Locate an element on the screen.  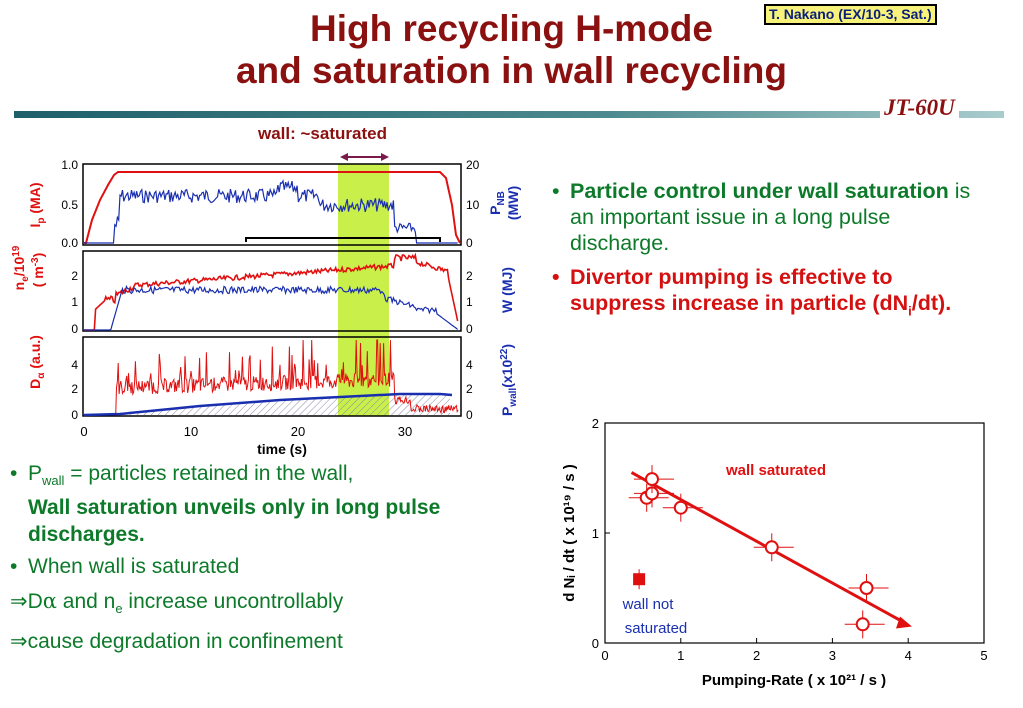
ip-axis-label: Ip (MA) is located at coordinates (37, 205).